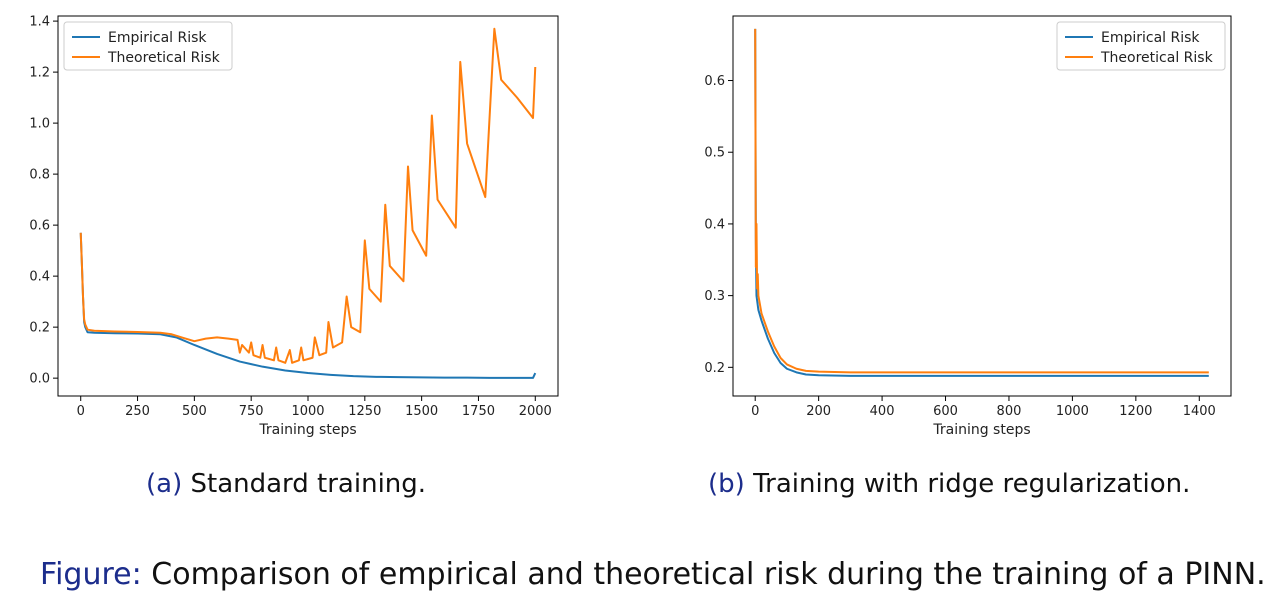  Describe the element at coordinates (535, 411) in the screenshot. I see `x-tick-label: 2000` at that location.